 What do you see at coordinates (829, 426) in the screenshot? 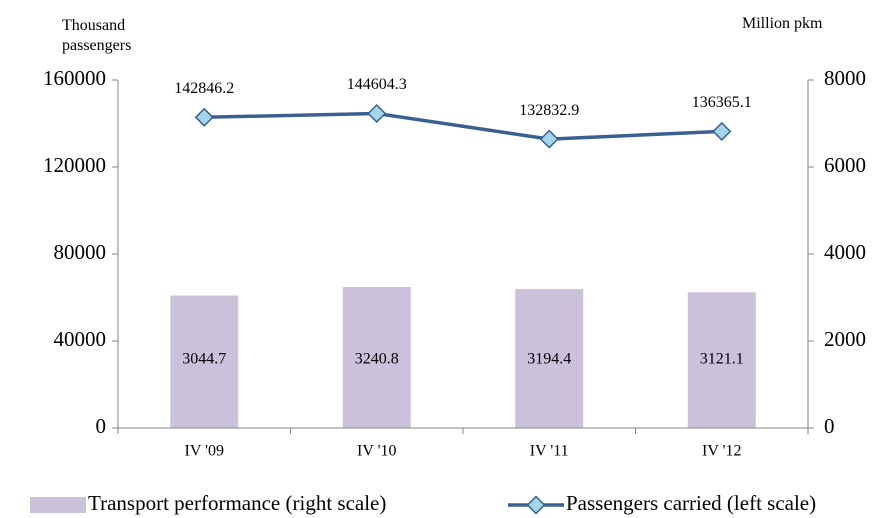
I see `y2-tick-label: 0` at bounding box center [829, 426].